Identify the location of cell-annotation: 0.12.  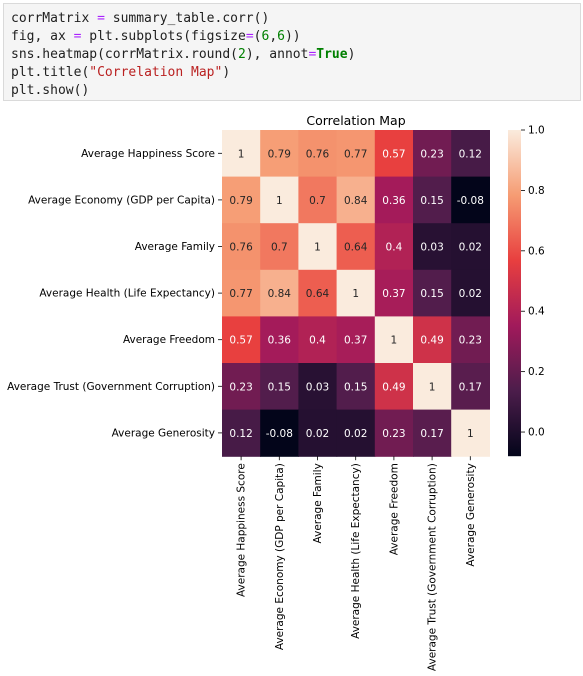
(470, 154).